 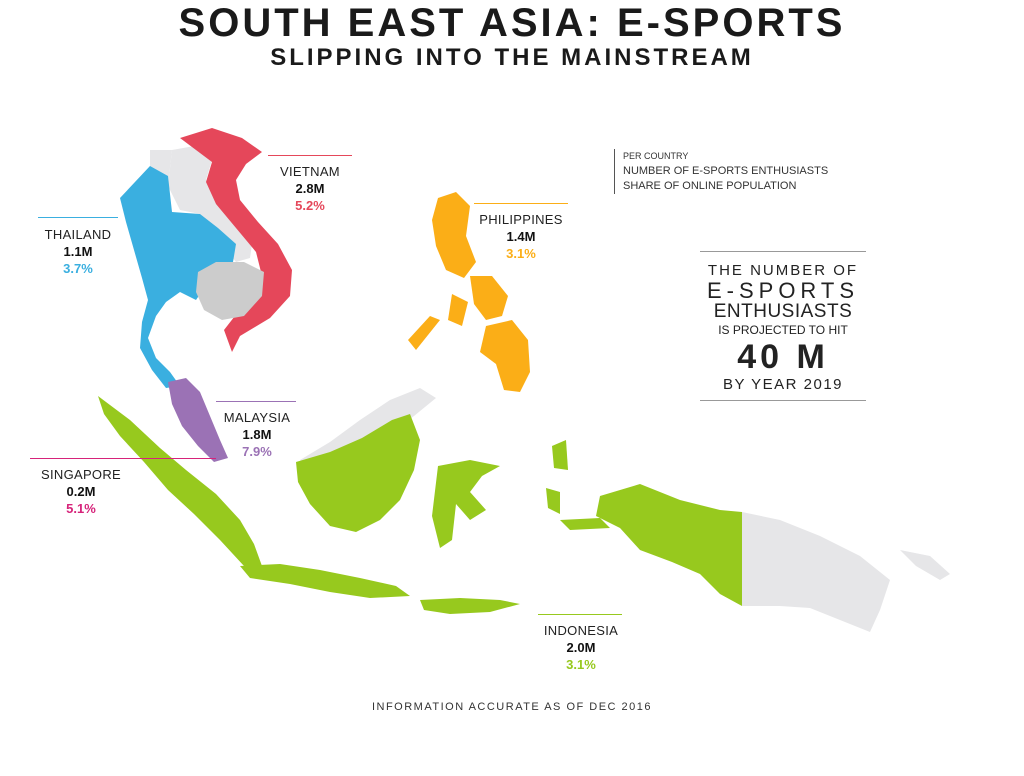 What do you see at coordinates (726, 171) in the screenshot?
I see `legend-enthusiasts: NUMBER OF E-SPORTS ENTHUSIASTS` at bounding box center [726, 171].